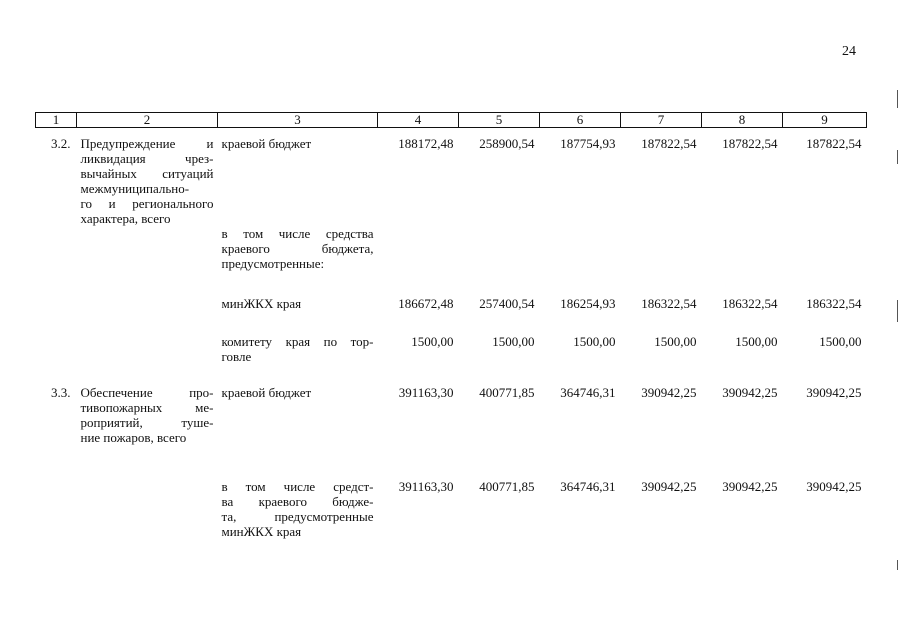 The width and height of the screenshot is (905, 640). What do you see at coordinates (824, 120) in the screenshot?
I see `header-cell: 9` at bounding box center [824, 120].